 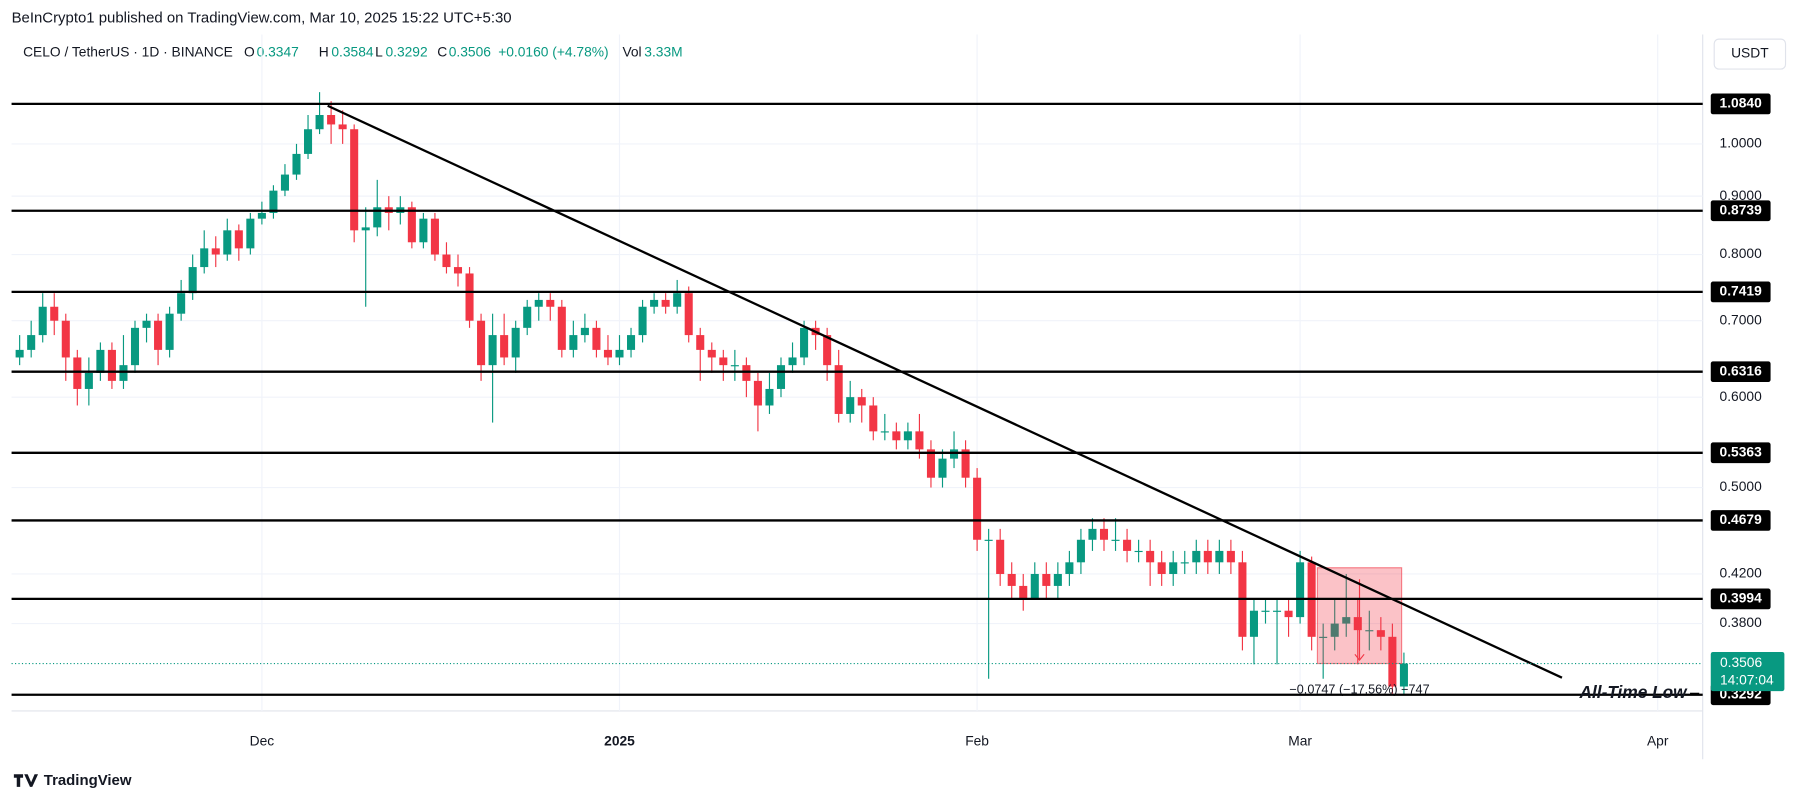 What do you see at coordinates (553, 52) in the screenshot?
I see `change: +0.0160 (+4.78%)` at bounding box center [553, 52].